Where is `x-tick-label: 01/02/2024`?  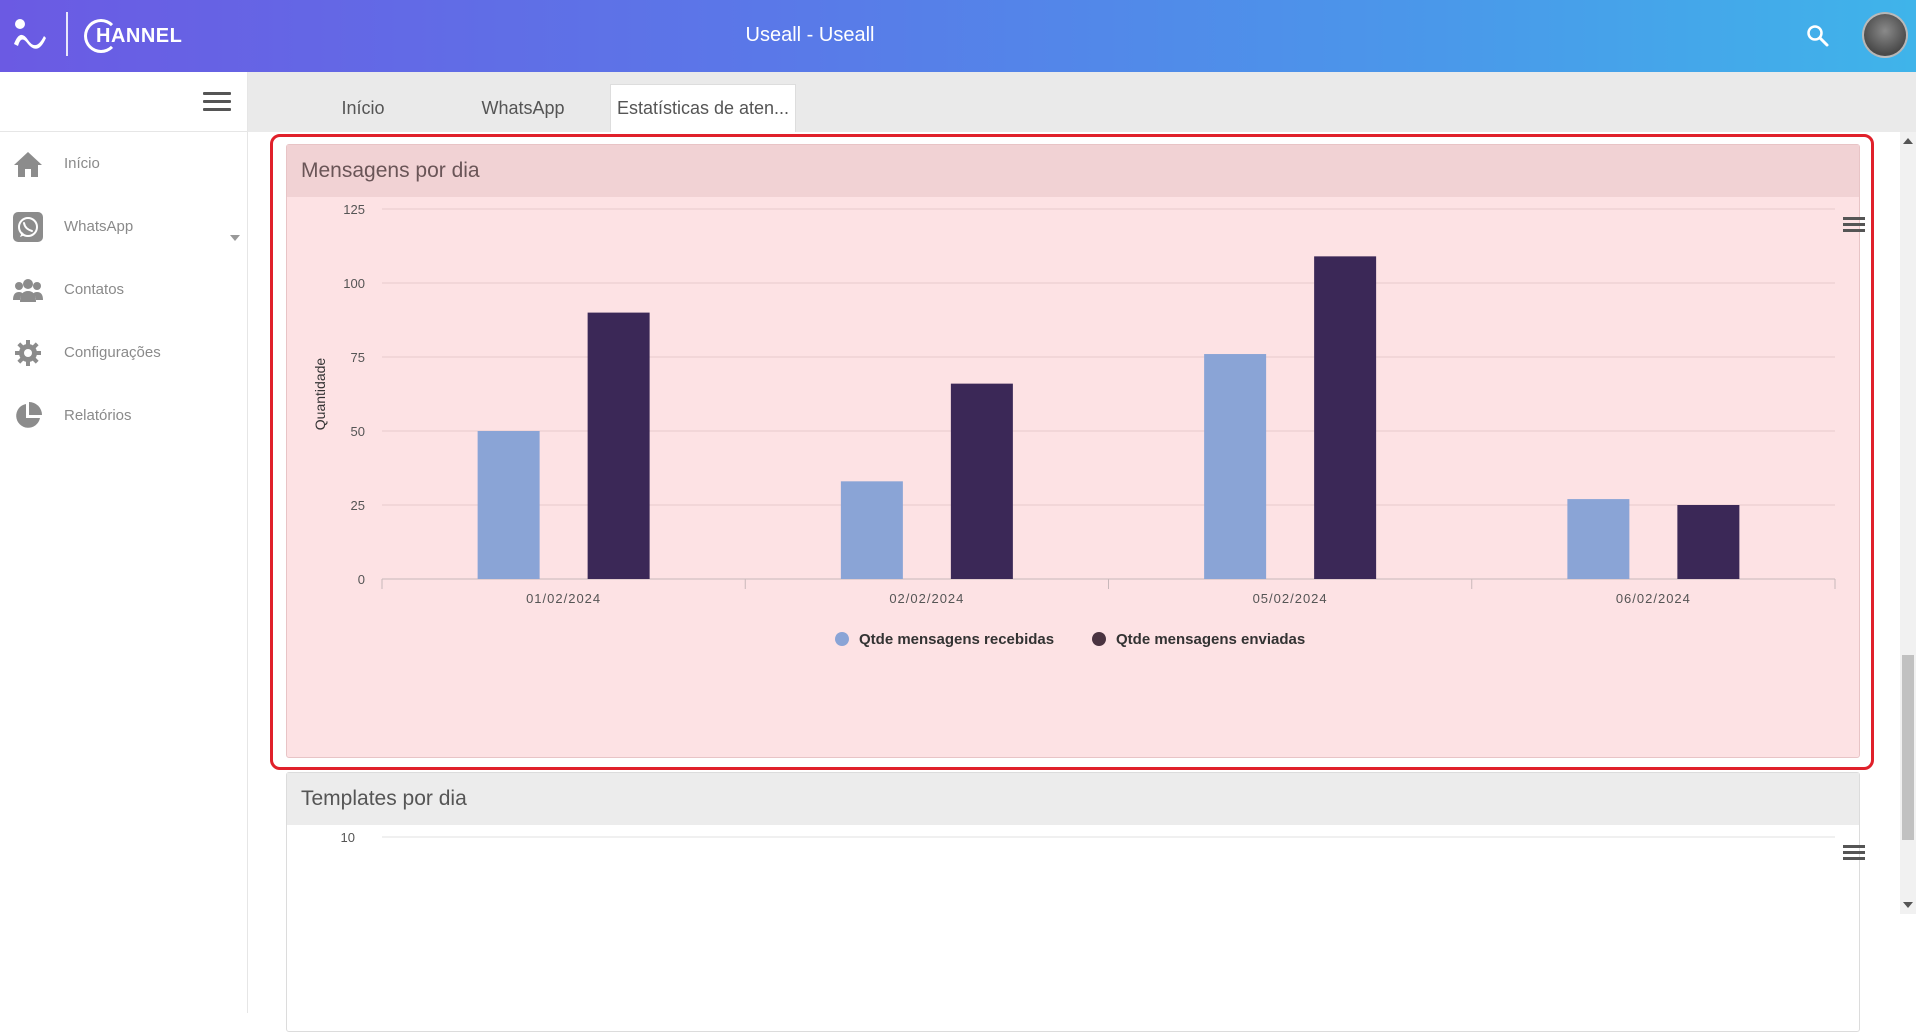
x-tick-label: 01/02/2024 is located at coordinates (563, 598).